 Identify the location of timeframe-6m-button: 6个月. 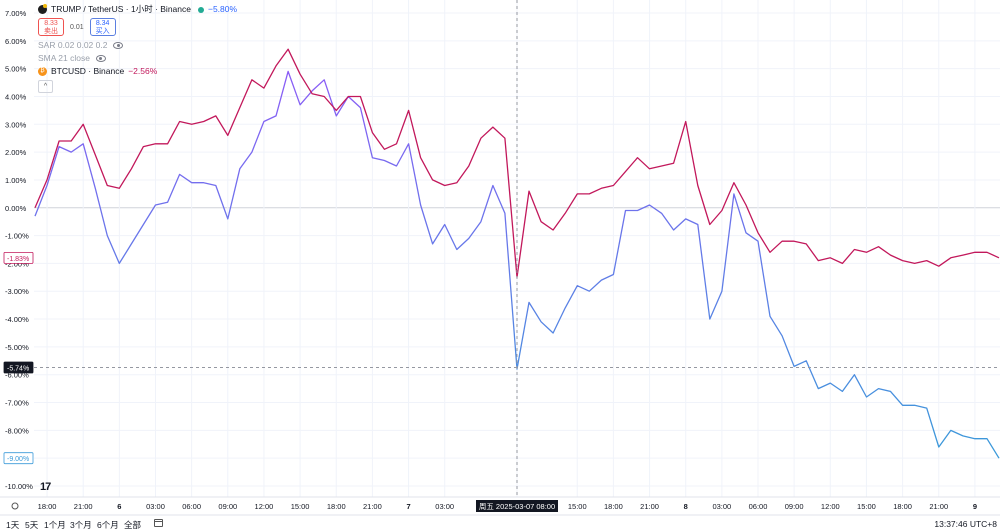
(108, 525).